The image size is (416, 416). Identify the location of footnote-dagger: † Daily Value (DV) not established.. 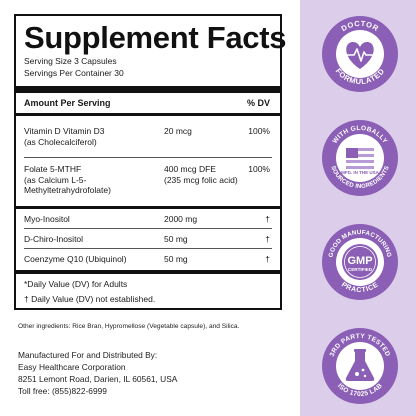
(90, 299).